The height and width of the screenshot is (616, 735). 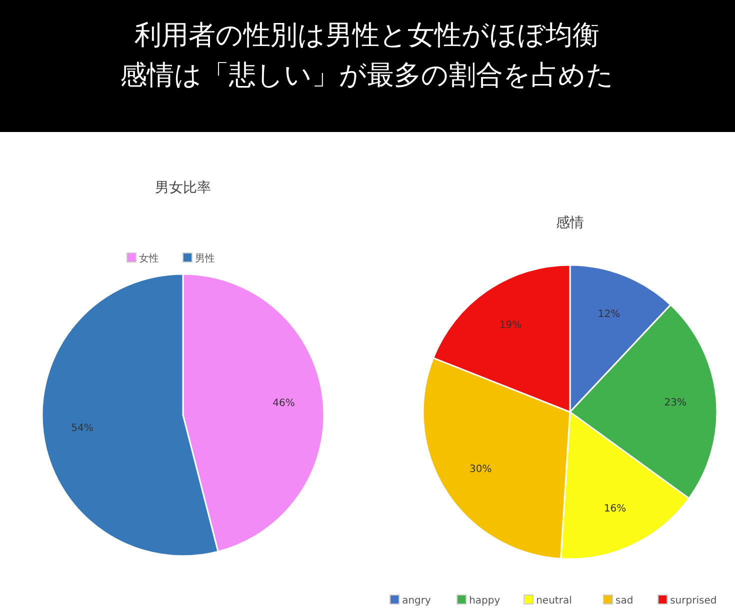 I want to click on legend-label: sad, so click(x=625, y=601).